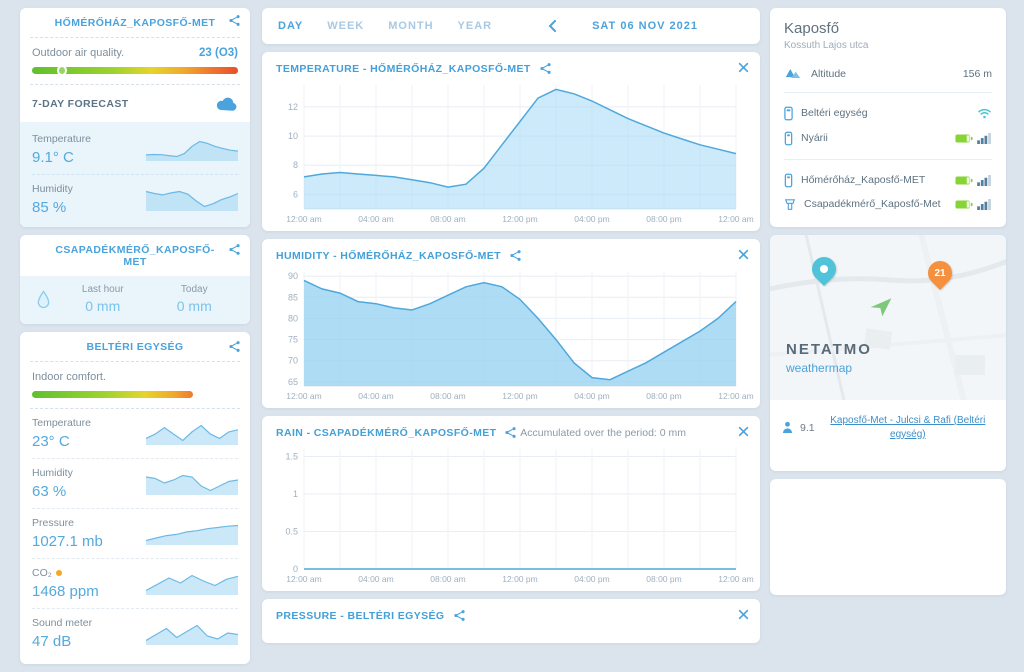 Image resolution: width=1024 pixels, height=672 pixels. Describe the element at coordinates (43, 299) in the screenshot. I see `water-drop-icon` at that location.